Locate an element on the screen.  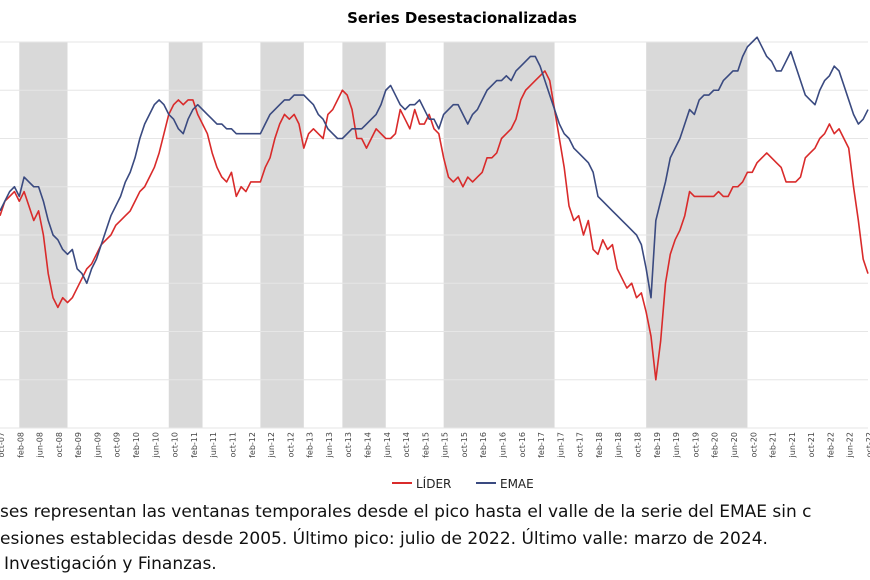
x-tick-label: feb-22 is located at coordinates (830, 445).